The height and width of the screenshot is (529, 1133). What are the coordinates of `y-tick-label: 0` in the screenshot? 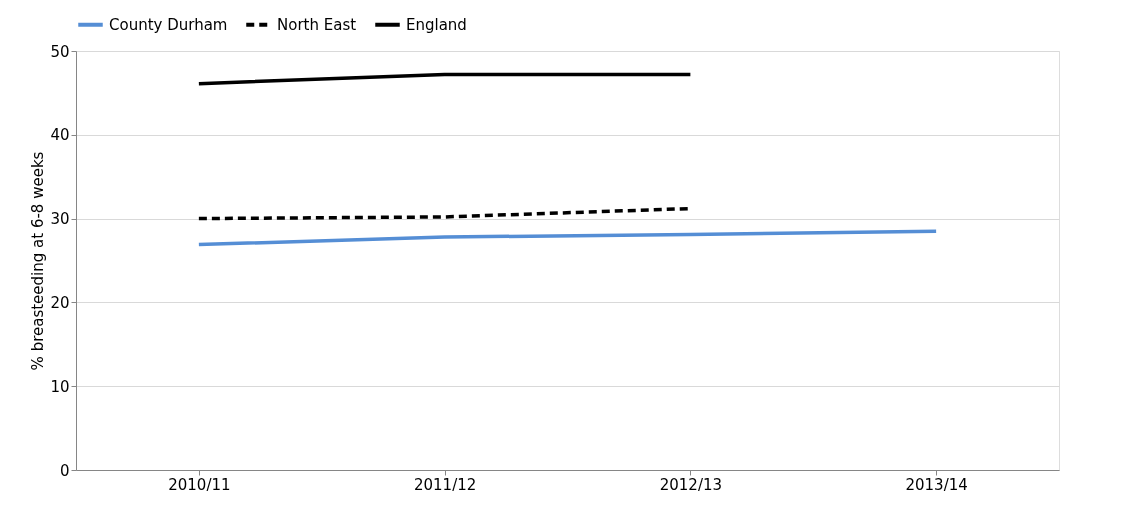 It's located at (64, 470).